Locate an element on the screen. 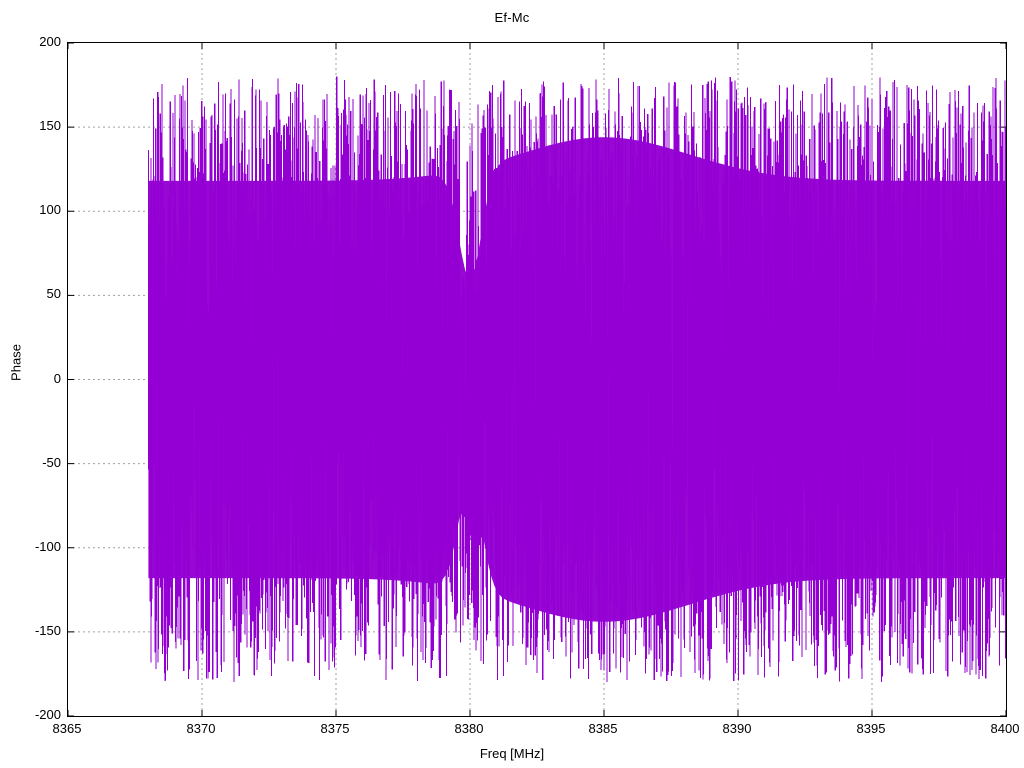 This screenshot has height=768, width=1024. y-tick-label: -150 is located at coordinates (47, 630).